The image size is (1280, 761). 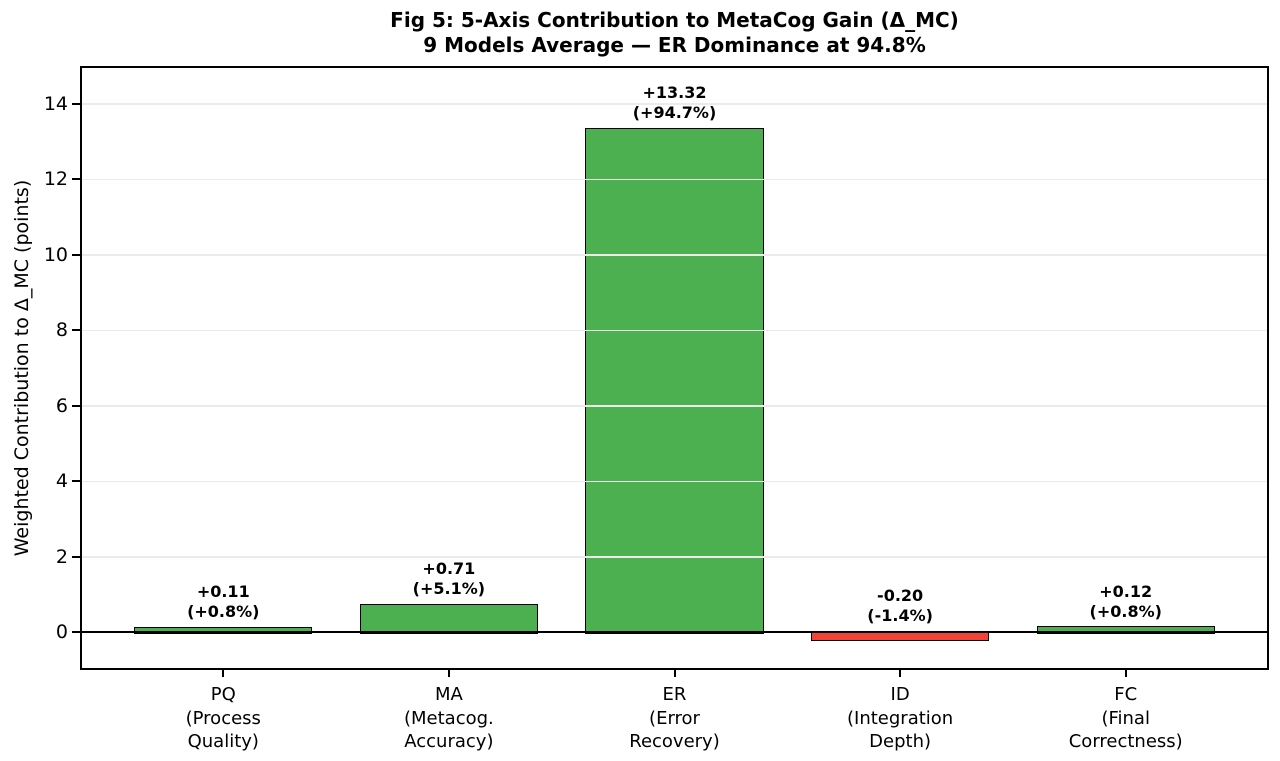 What do you see at coordinates (223, 602) in the screenshot?
I see `bar-value-label-PQ: +0.11 (+0.8%)` at bounding box center [223, 602].